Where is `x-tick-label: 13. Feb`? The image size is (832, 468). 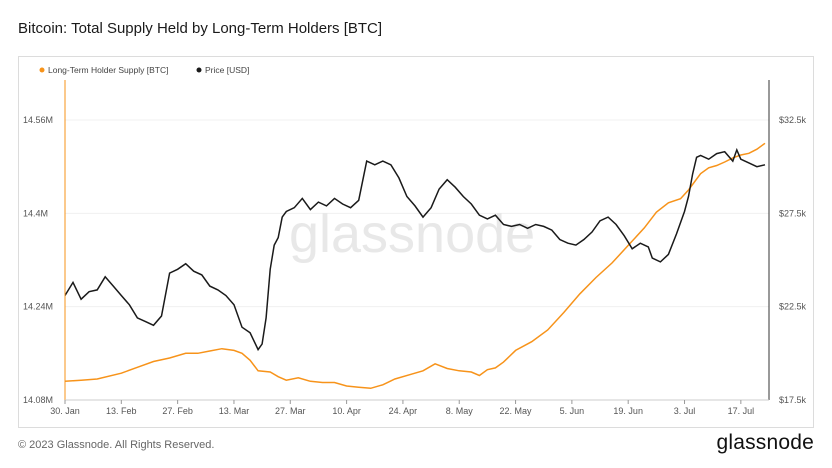
x-tick-label: 13. Feb is located at coordinates (121, 411).